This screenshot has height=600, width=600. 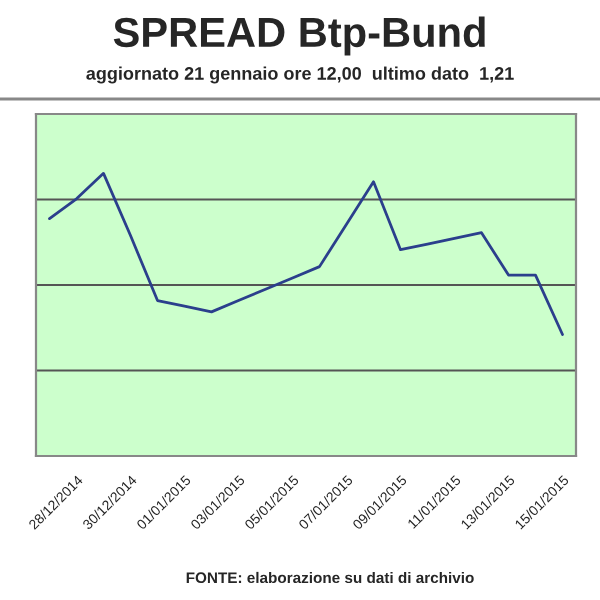 What do you see at coordinates (299, 36) in the screenshot?
I see `chart-title: SPREAD Btp-Bund` at bounding box center [299, 36].